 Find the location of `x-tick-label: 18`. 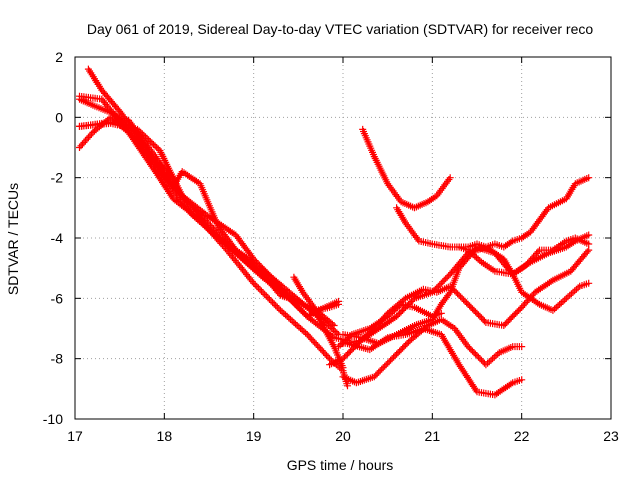

x-tick-label: 18 is located at coordinates (165, 436).